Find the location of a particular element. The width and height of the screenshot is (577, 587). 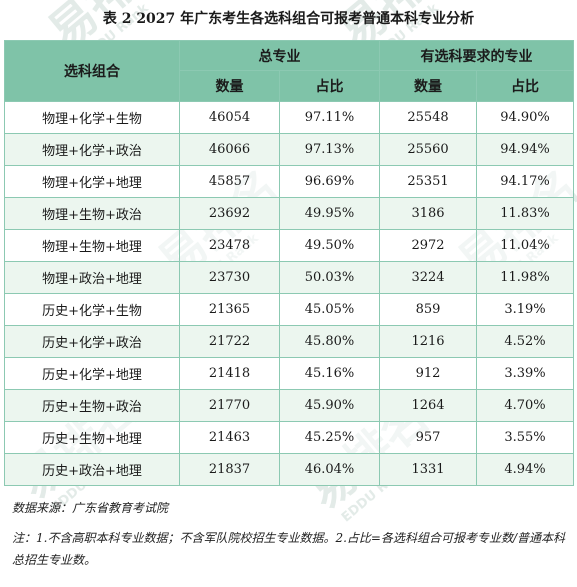

combo-cell: 历史+化学+政治 is located at coordinates (92, 341).